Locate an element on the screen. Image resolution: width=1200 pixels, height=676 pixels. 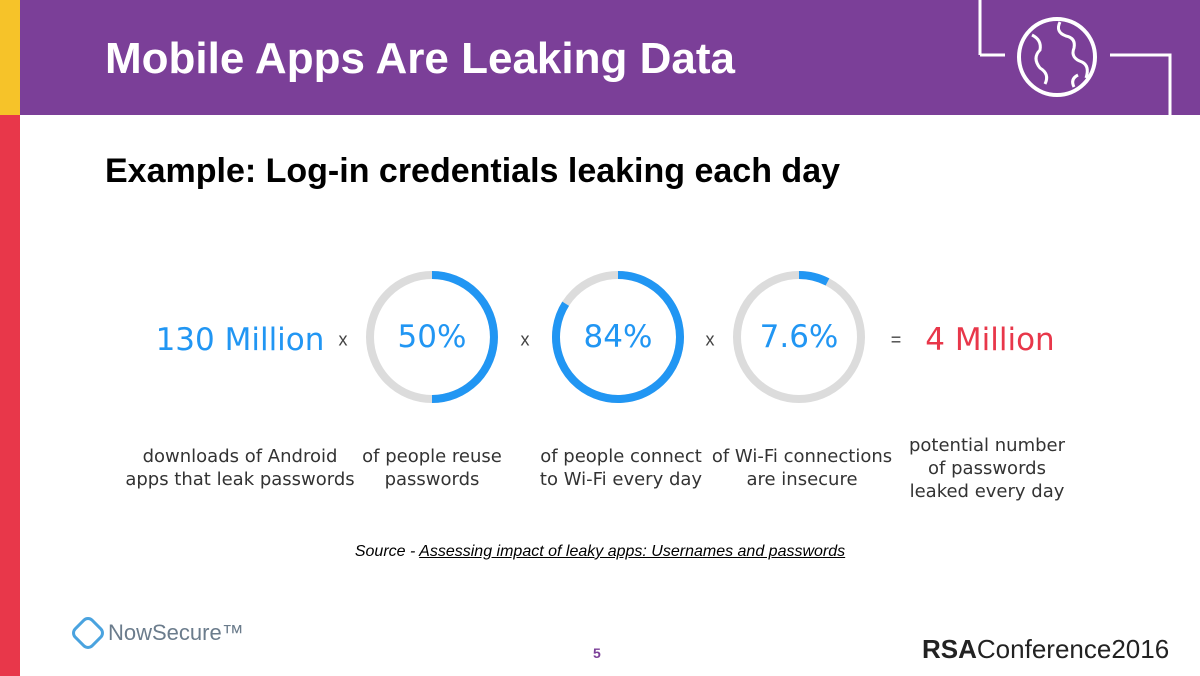
right-logo-text: Conference2016 is located at coordinates (1073, 649).